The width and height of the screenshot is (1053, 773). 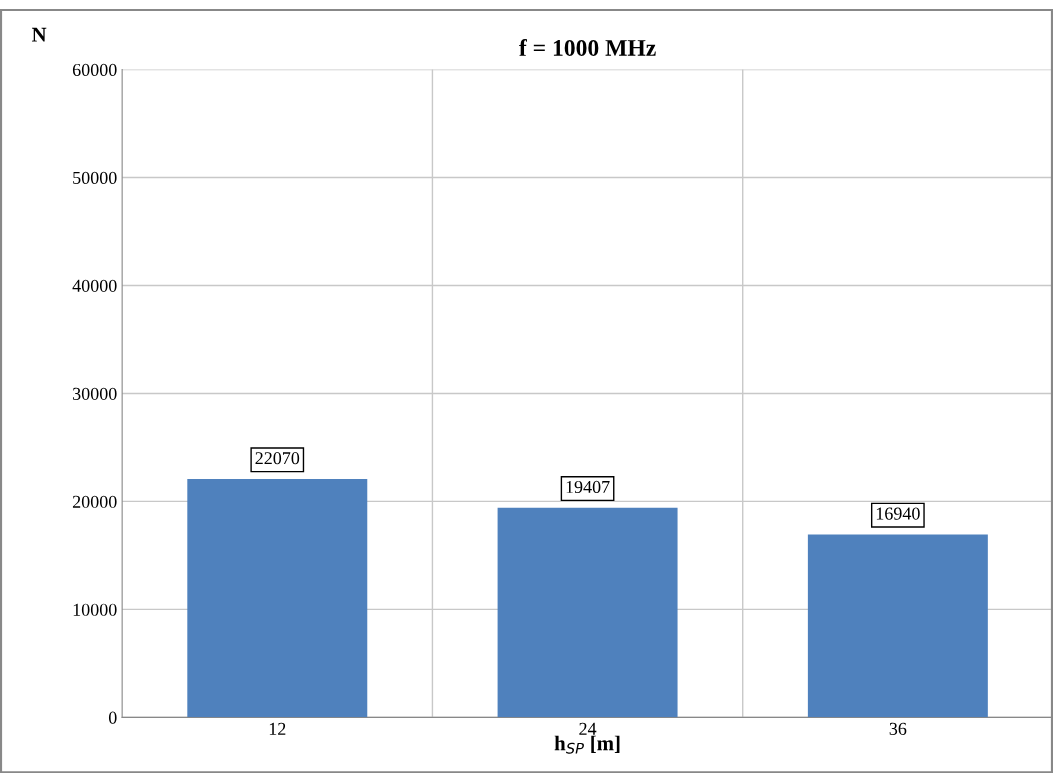 What do you see at coordinates (277, 458) in the screenshot?
I see `data-label: 22070` at bounding box center [277, 458].